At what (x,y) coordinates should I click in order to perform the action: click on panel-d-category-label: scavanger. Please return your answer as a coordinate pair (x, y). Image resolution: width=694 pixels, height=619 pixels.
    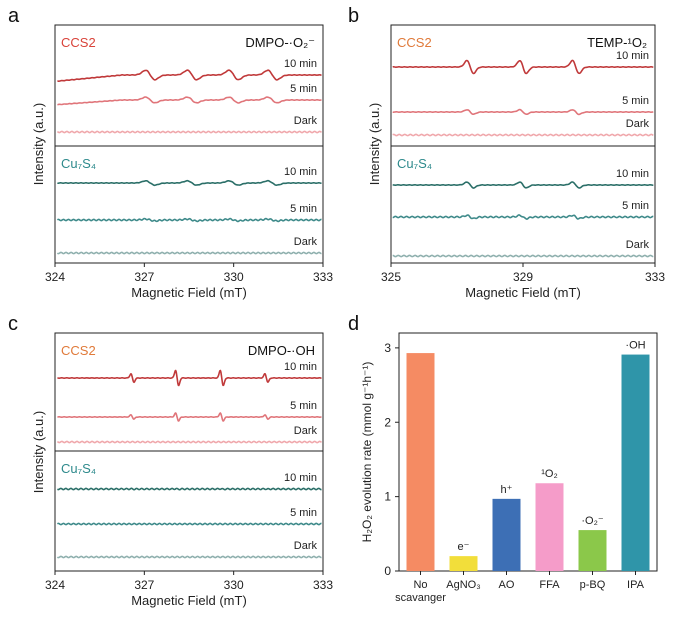
    Looking at the image, I should click on (420, 598).